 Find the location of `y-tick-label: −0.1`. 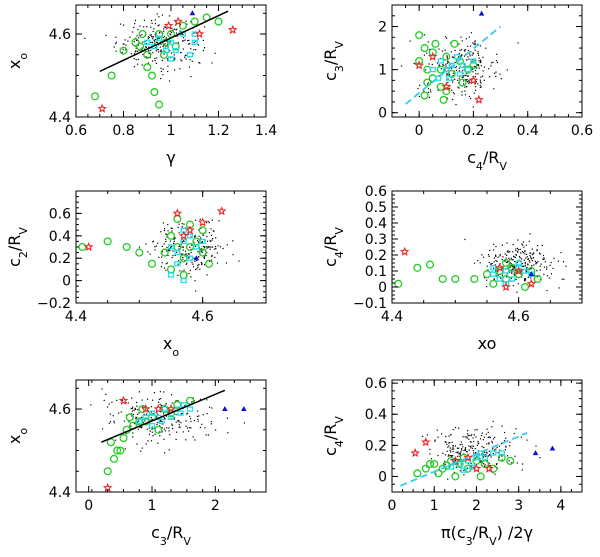

y-tick-label: −0.1 is located at coordinates (370, 304).